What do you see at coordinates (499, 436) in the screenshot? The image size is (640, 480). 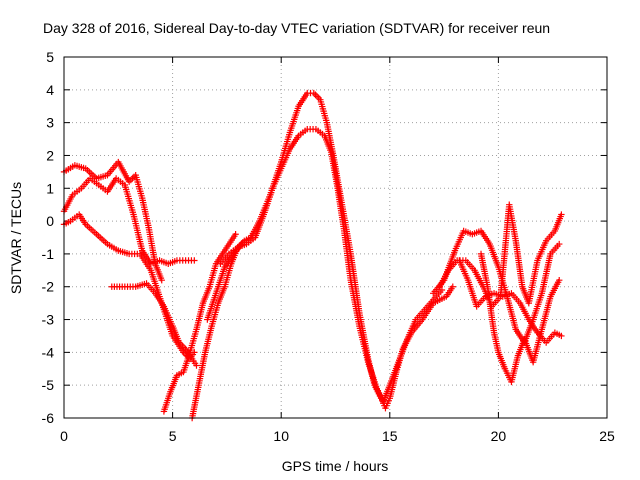 I see `x-tick-label: 20` at bounding box center [499, 436].